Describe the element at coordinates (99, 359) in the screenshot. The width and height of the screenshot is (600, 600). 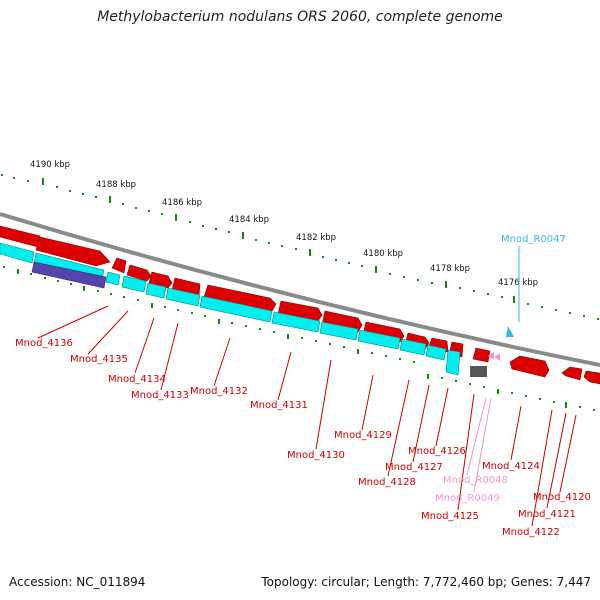
I see `gene-label-4135: Mnod_4135` at that location.